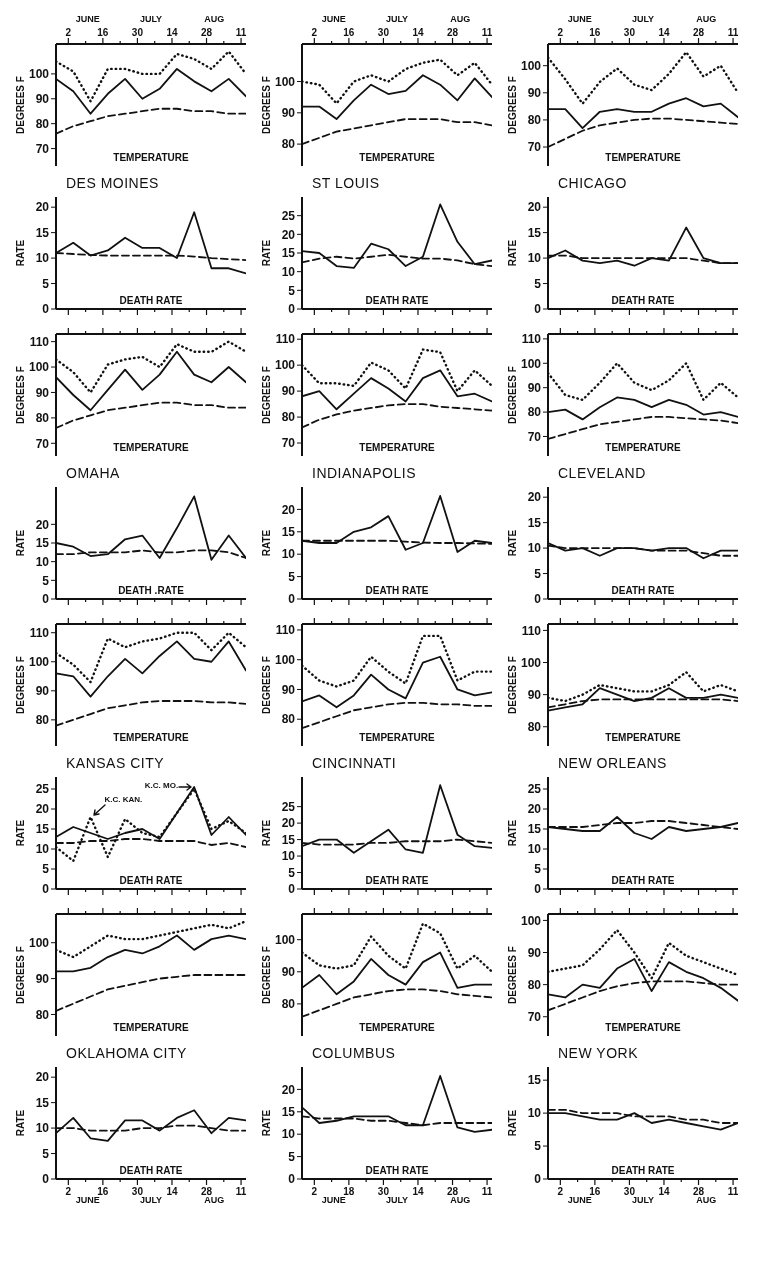  I want to click on annotation: DEATH .RATE, so click(151, 590).